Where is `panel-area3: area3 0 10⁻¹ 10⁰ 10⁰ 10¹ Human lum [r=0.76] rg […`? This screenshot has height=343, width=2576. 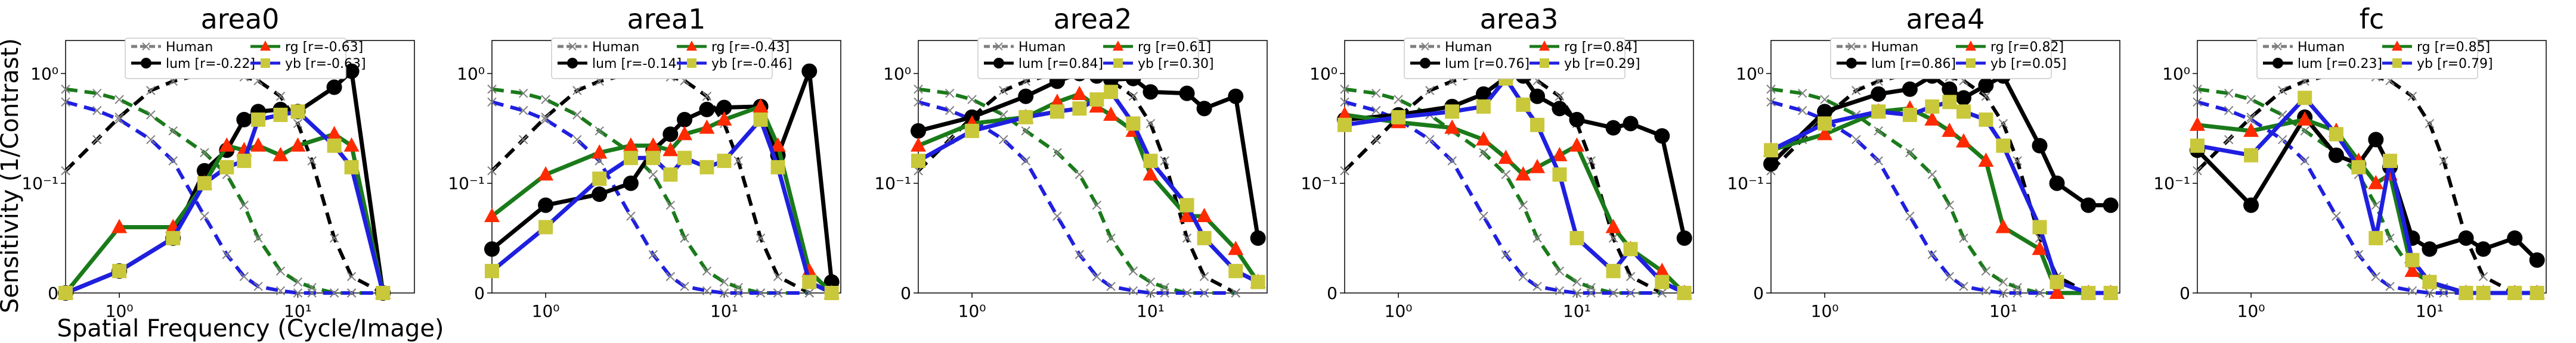
panel-area3: area3 0 10⁻¹ 10⁰ 10⁰ 10¹ Human lum [r=0.76] rg [… is located at coordinates (1497, 162).